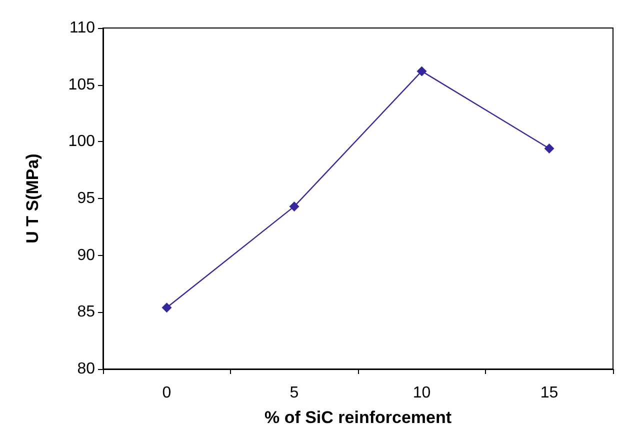 The height and width of the screenshot is (442, 623). Describe the element at coordinates (549, 393) in the screenshot. I see `x-tick-label: 15` at that location.